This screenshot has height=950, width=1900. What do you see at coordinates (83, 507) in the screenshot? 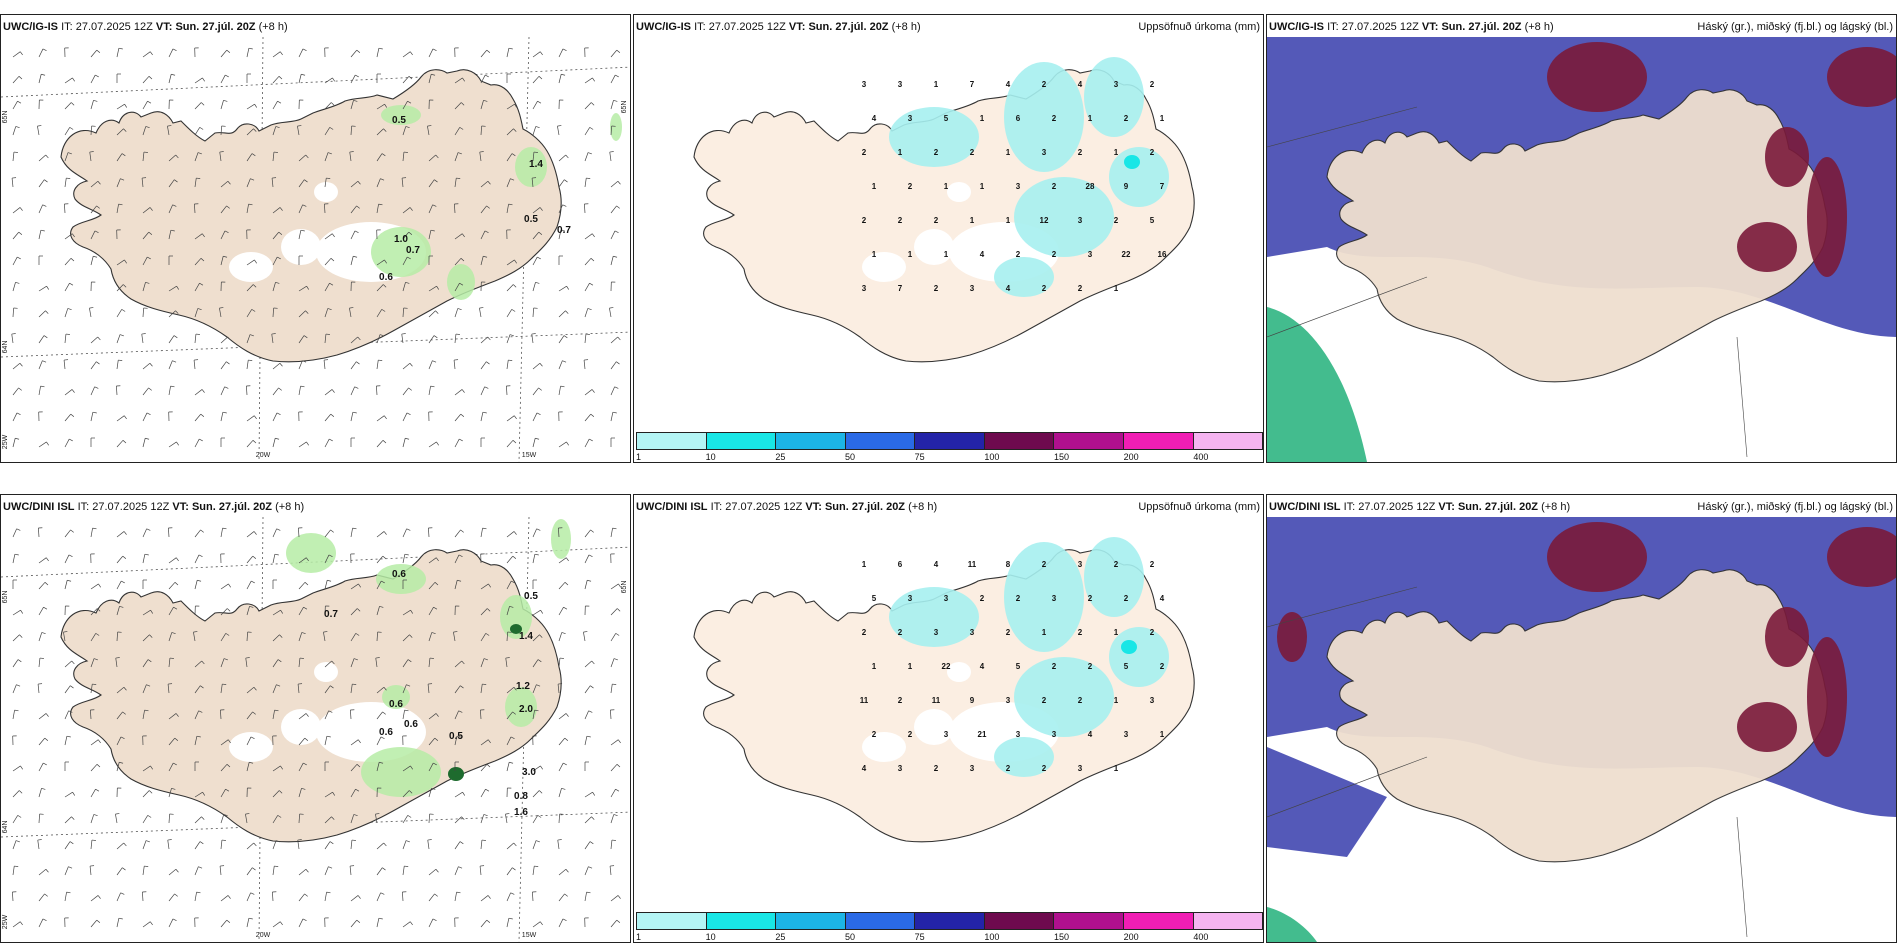
I see `it-label: IT:` at bounding box center [83, 507].